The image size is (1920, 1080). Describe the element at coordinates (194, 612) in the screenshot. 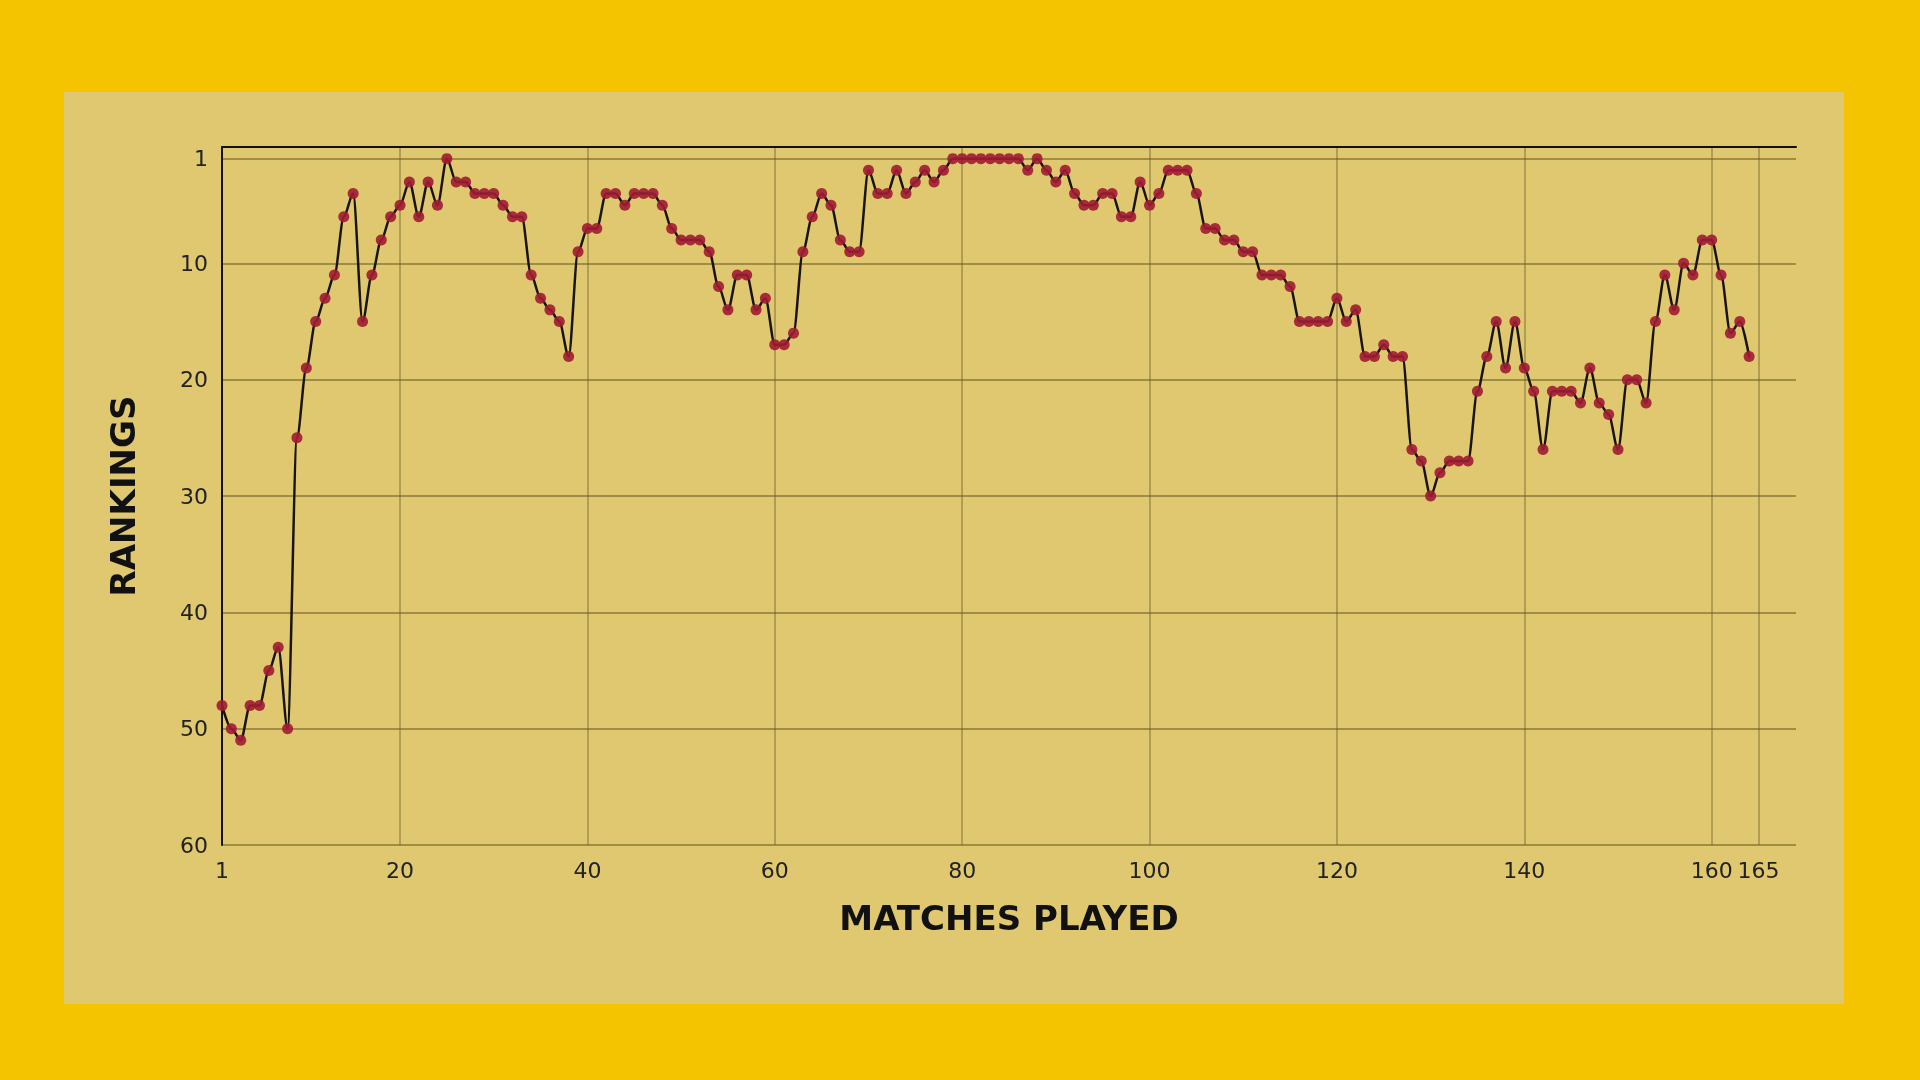

I see `y-tick-label: 40` at that location.